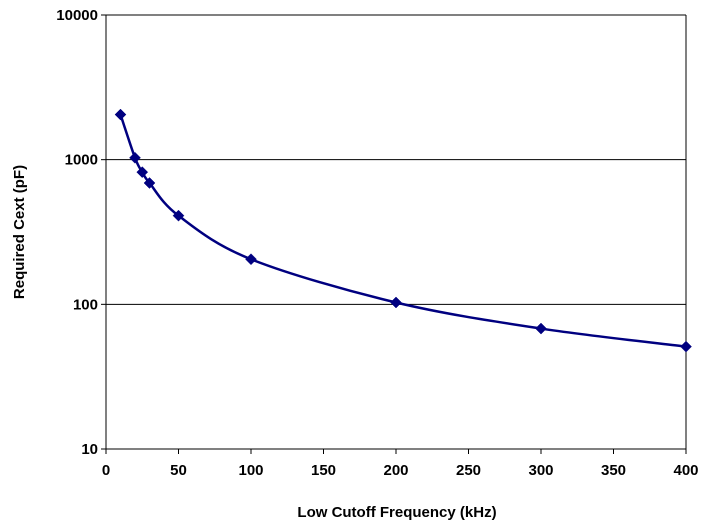 This screenshot has height=530, width=705. I want to click on y-tick-label: 100, so click(85, 304).